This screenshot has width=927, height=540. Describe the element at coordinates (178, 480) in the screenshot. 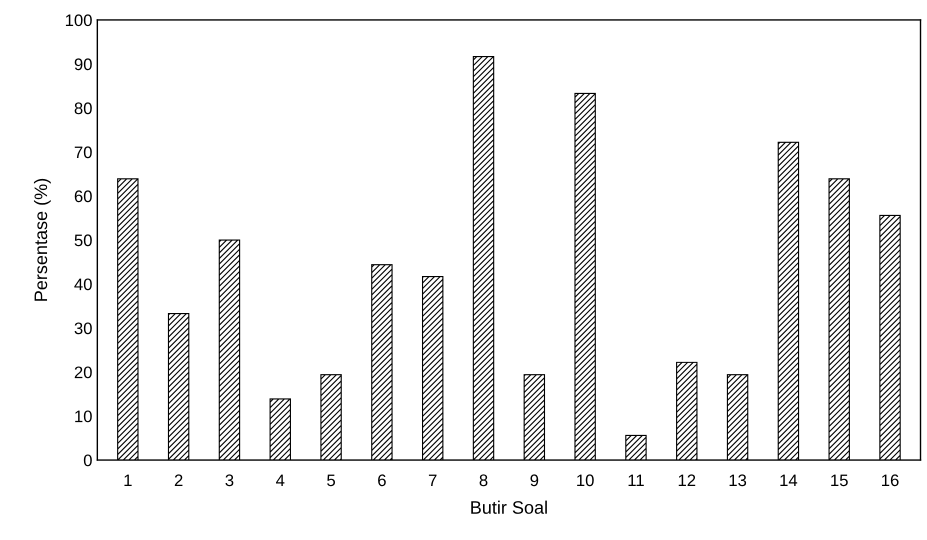

I see `x-tick-label: 2` at that location.